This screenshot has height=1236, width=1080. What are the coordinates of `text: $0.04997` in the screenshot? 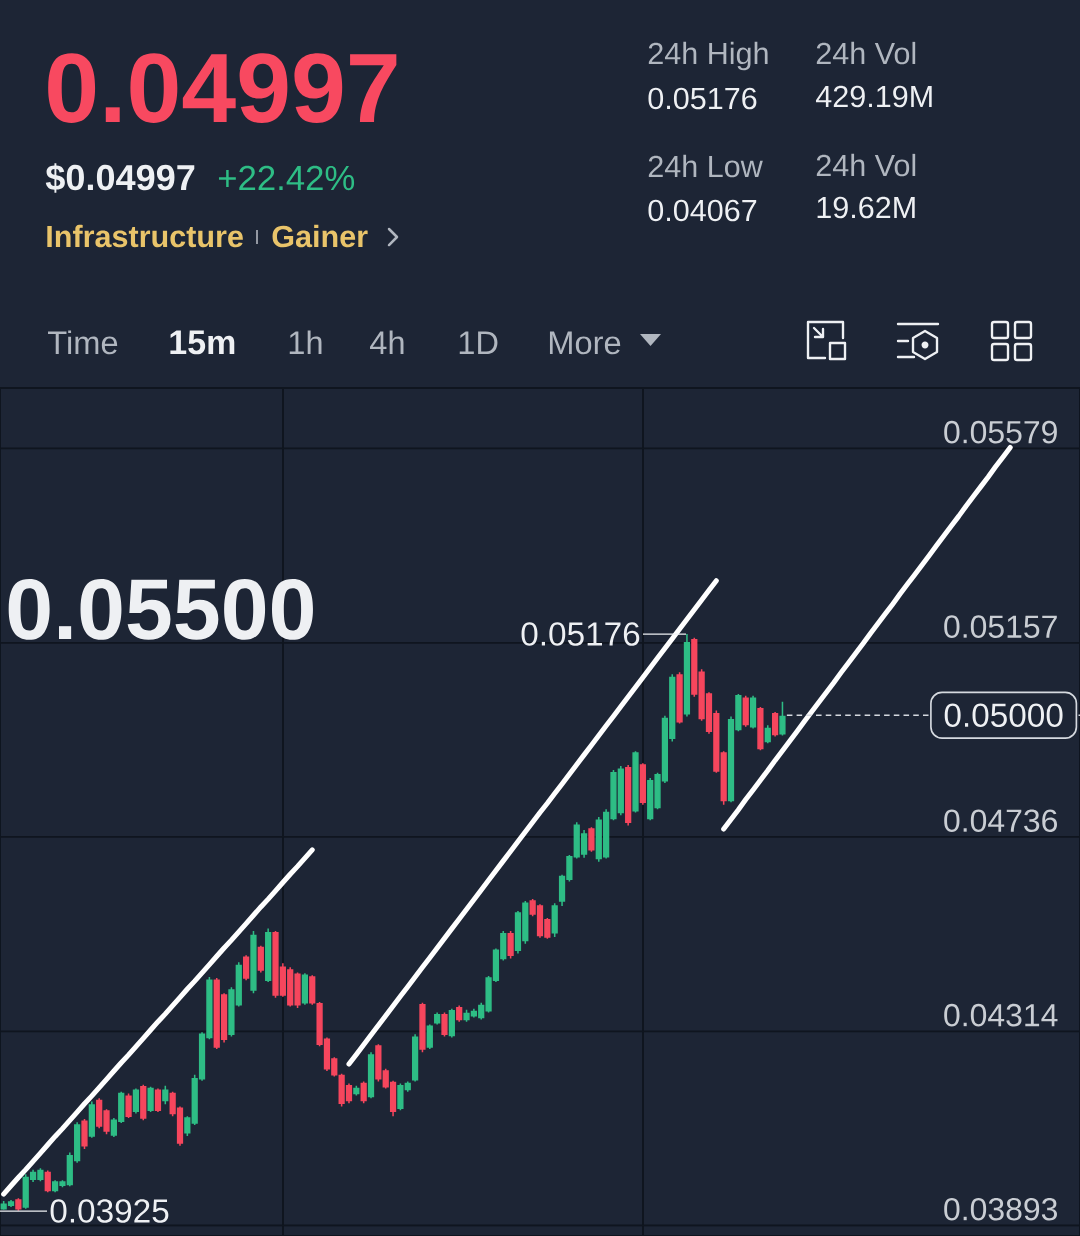 It's located at (120, 178).